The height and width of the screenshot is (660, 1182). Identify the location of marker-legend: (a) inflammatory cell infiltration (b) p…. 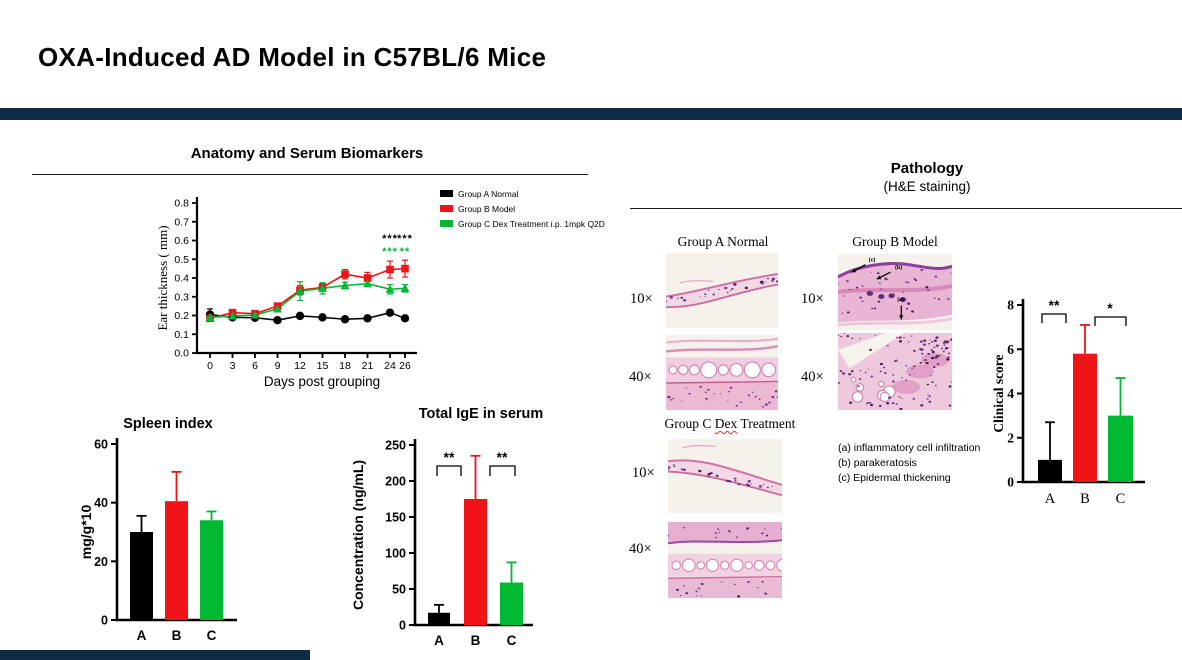
(909, 463).